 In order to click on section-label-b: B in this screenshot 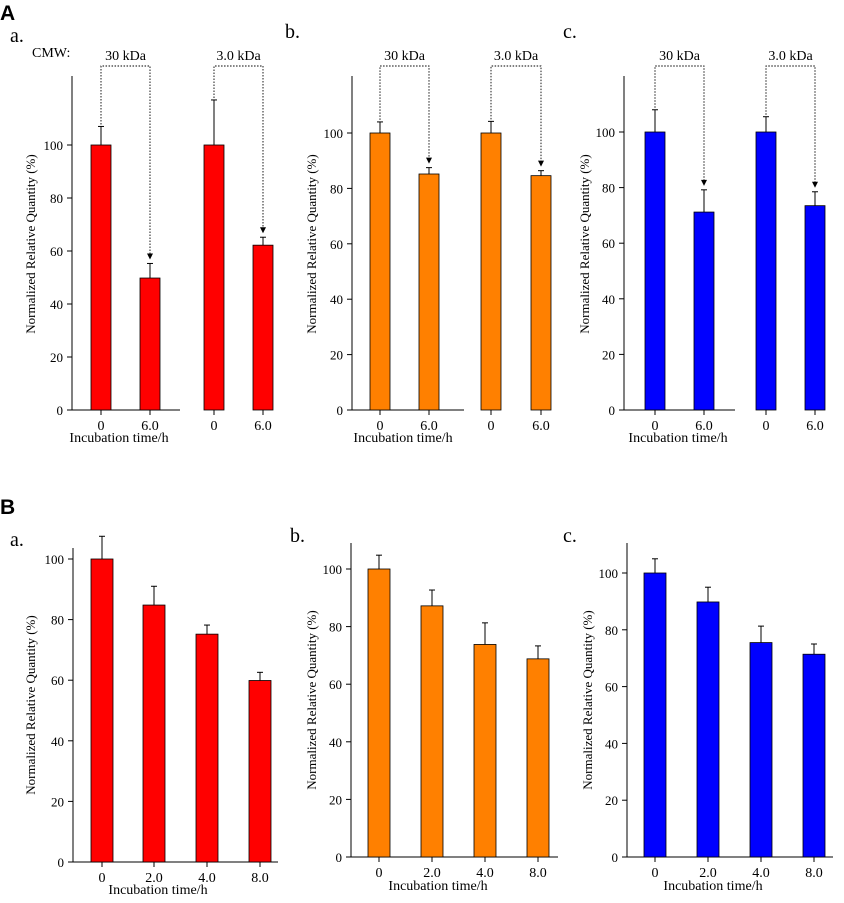, I will do `click(7, 507)`.